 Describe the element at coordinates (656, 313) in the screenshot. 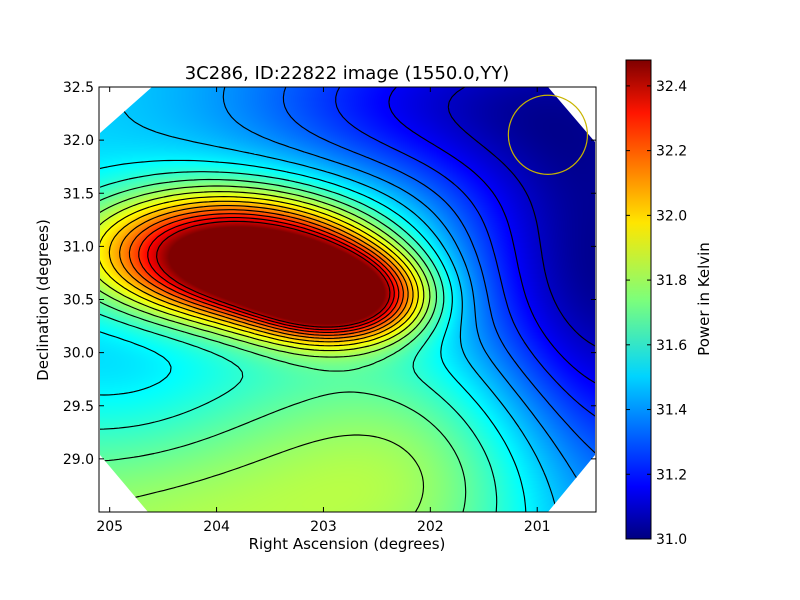

I see `colorbar-ticks: 31.0 31.2 31.4 31.6 31.8 32.0 32.2 32.4` at that location.